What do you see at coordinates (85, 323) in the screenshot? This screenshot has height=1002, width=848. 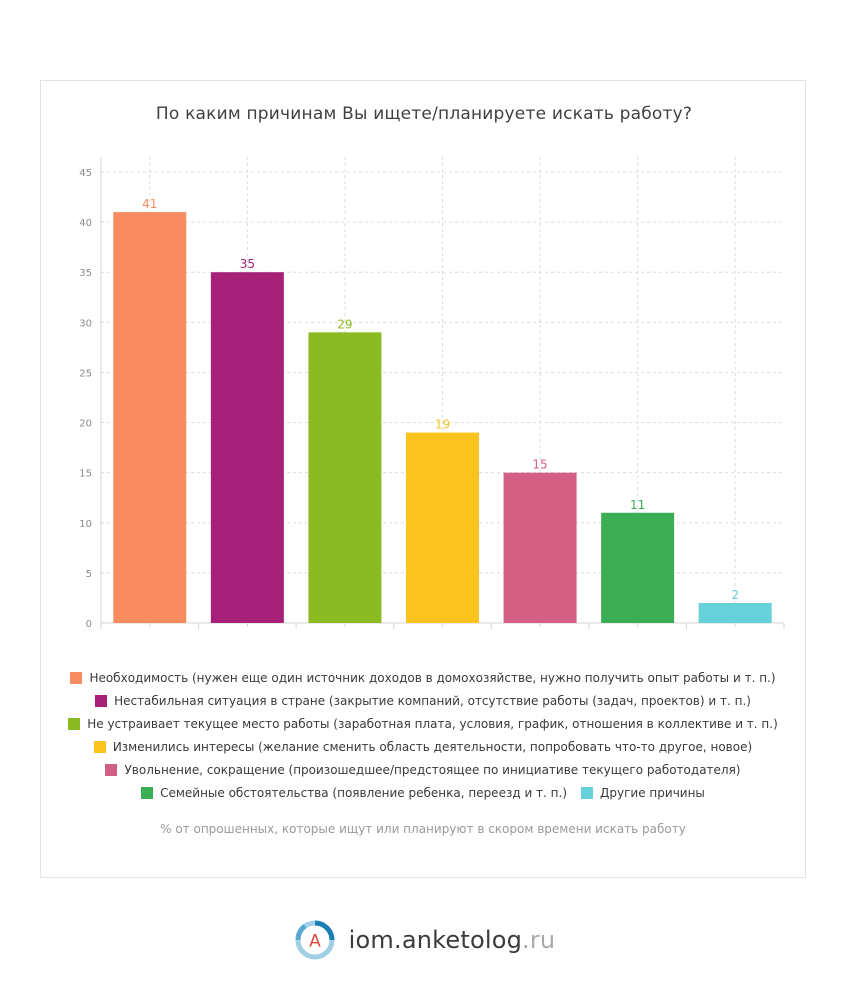 I see `y-tick-label: 30` at bounding box center [85, 323].